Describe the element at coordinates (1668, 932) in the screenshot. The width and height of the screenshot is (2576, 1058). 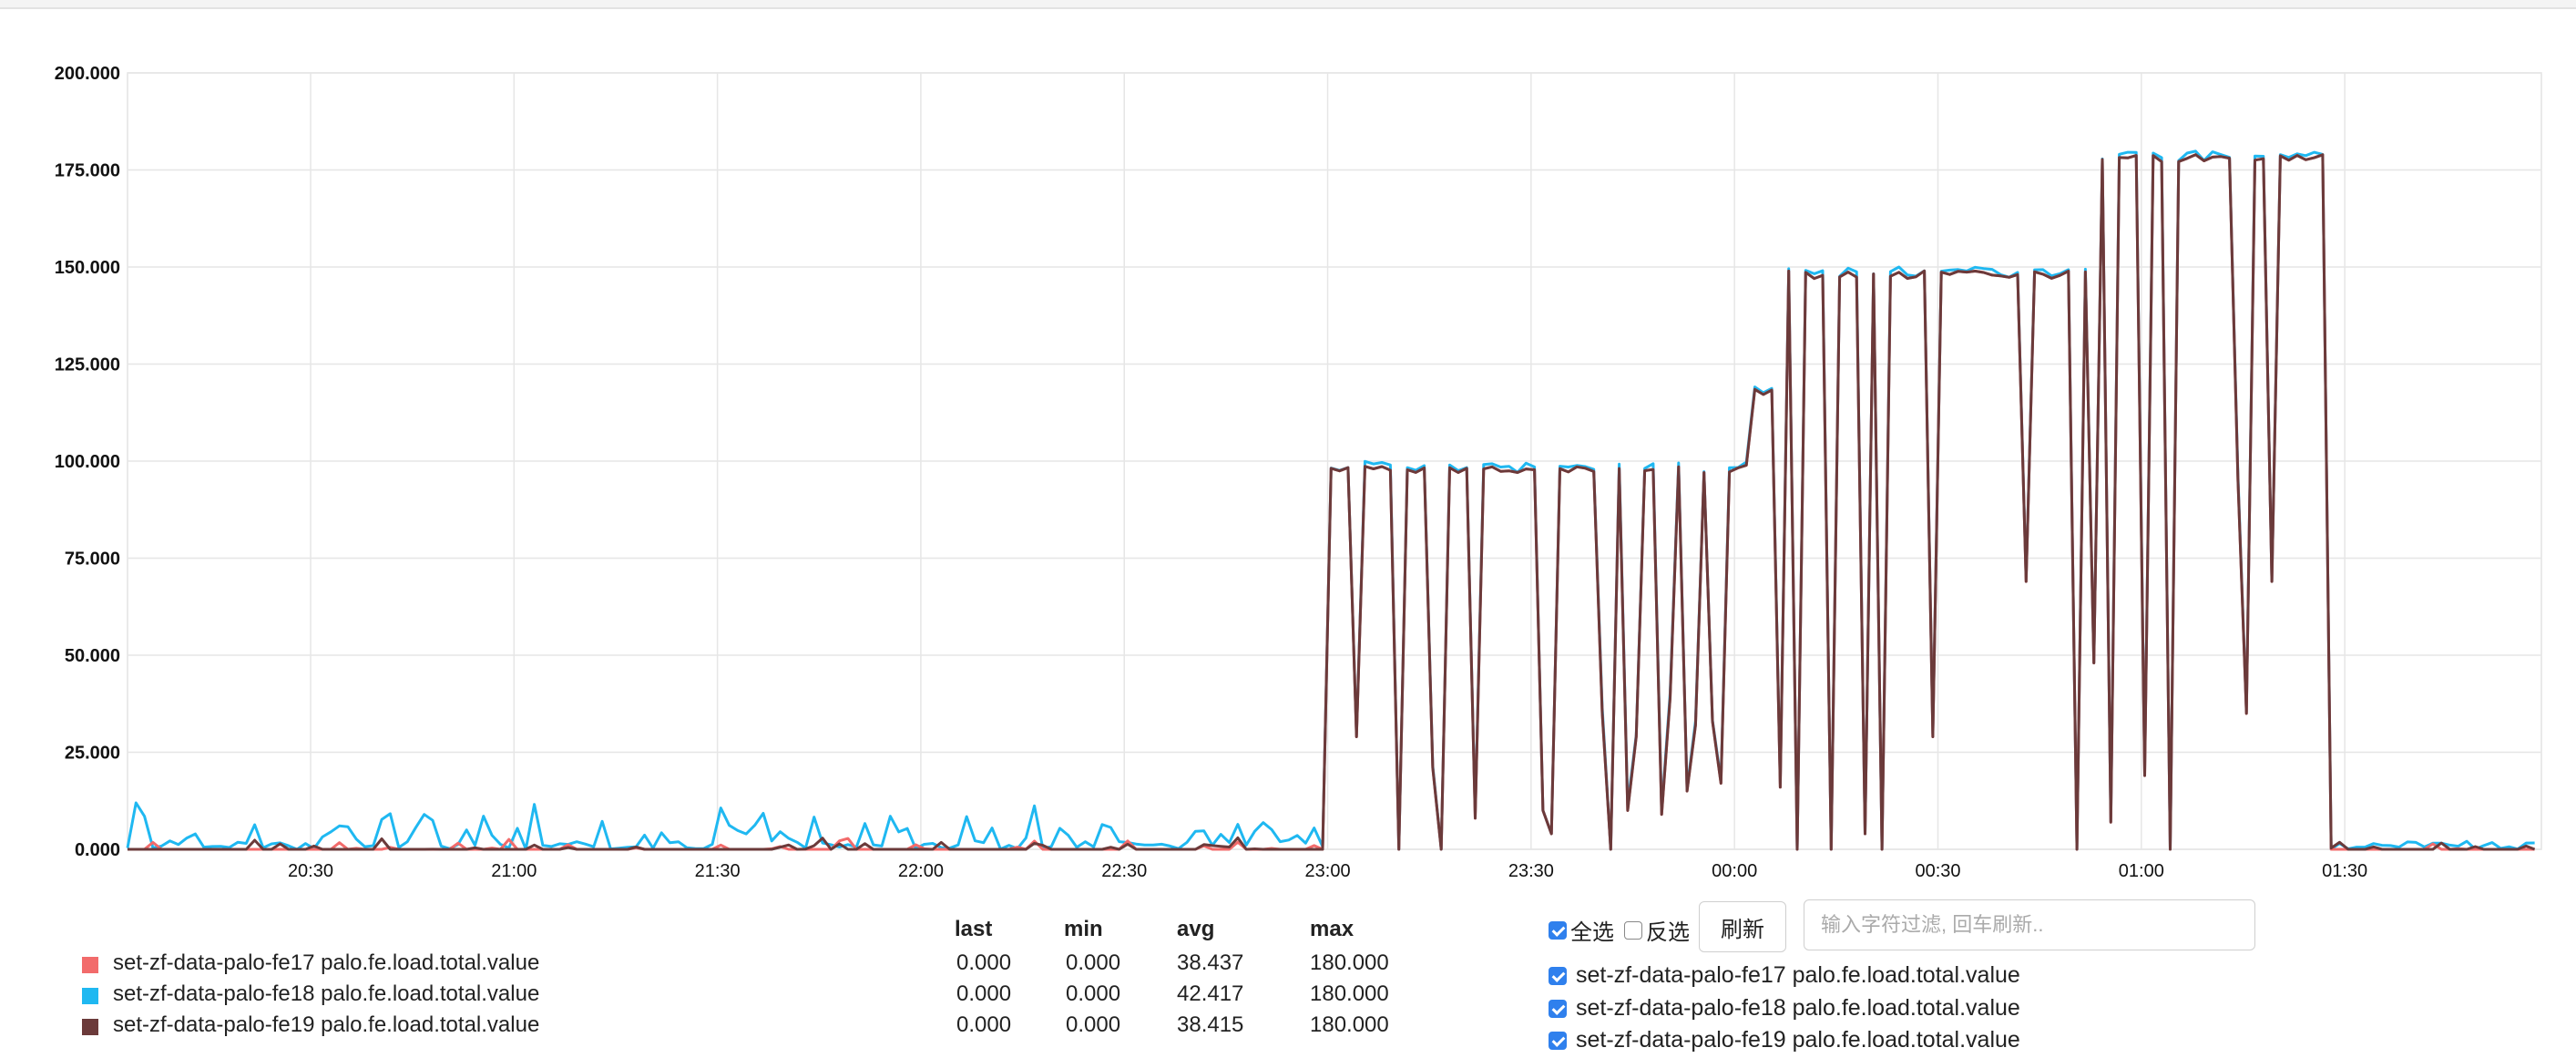
I see `invert-selection-label: 反选` at that location.